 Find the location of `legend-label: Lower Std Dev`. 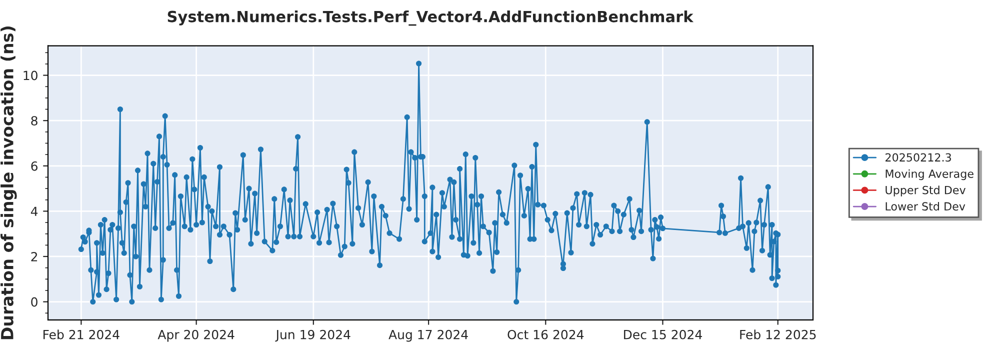

legend-label: Lower Std Dev is located at coordinates (926, 206).